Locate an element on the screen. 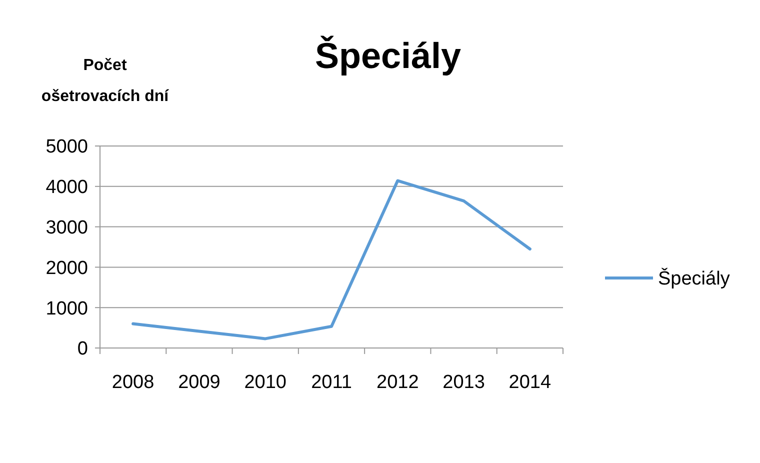  y-tick-label: 4000 is located at coordinates (67, 187).